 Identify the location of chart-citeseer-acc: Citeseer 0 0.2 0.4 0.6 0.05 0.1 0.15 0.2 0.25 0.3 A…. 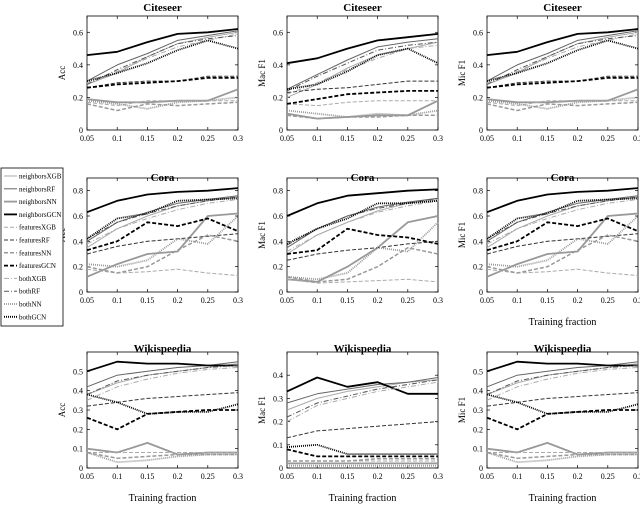
(150, 72).